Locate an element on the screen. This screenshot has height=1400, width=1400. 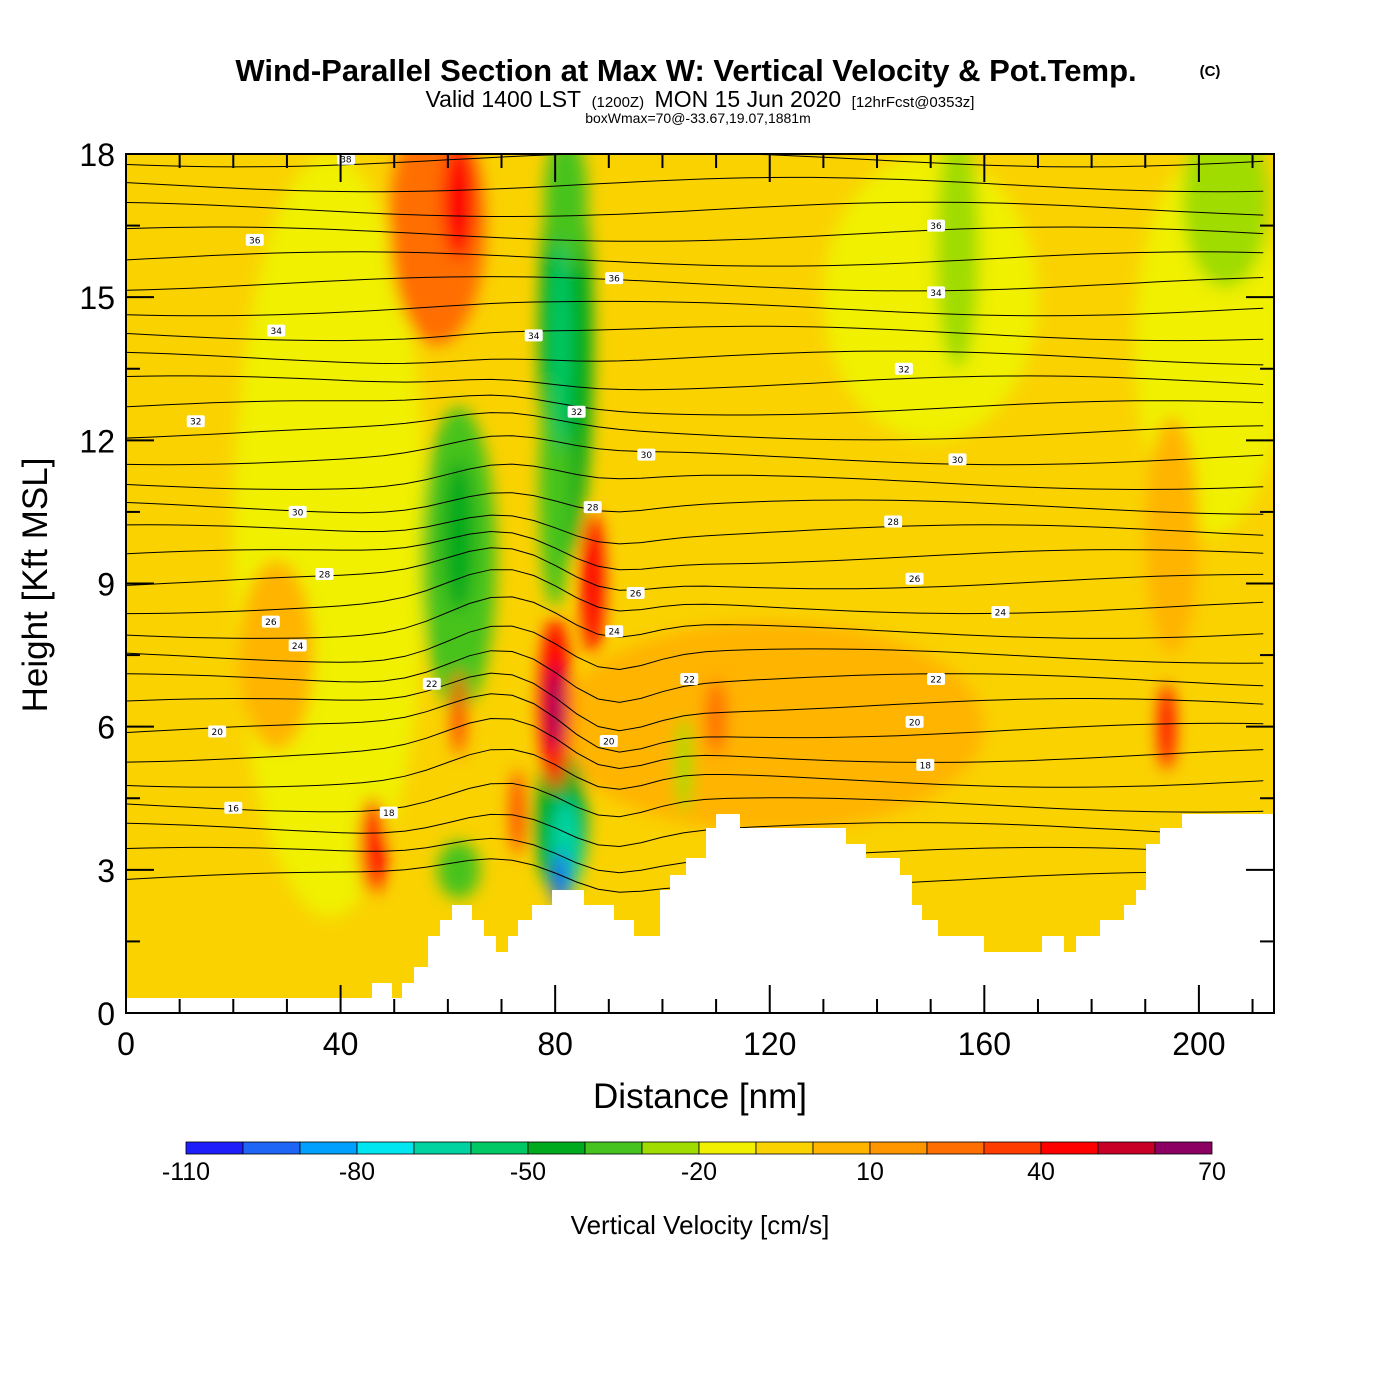
colorbar-label: 10 is located at coordinates (870, 1172).